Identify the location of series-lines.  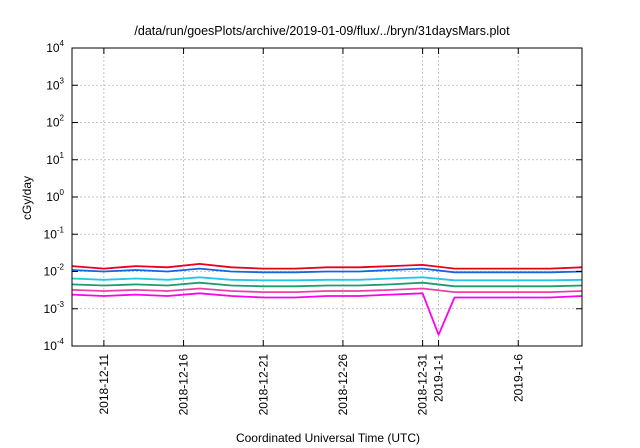
(327, 299).